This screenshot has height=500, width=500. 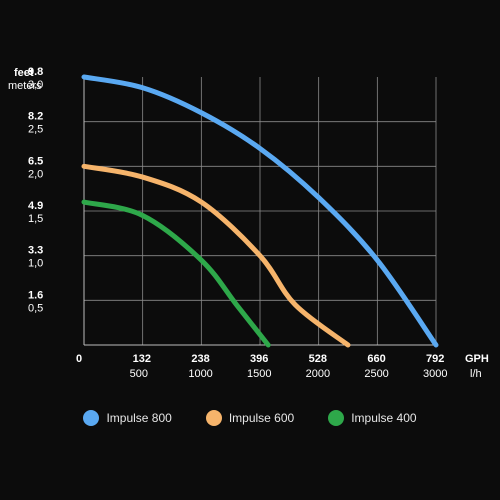 I want to click on x-tick-label-lh: 2500, so click(x=376, y=374).